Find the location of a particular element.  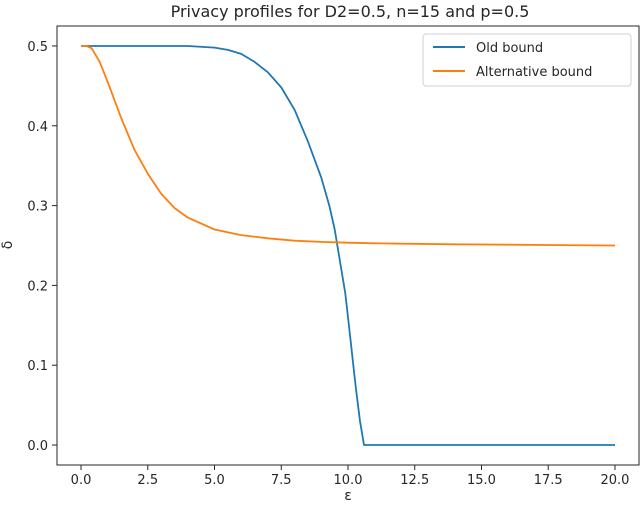

y-tick-label: 0.3 is located at coordinates (37, 207).